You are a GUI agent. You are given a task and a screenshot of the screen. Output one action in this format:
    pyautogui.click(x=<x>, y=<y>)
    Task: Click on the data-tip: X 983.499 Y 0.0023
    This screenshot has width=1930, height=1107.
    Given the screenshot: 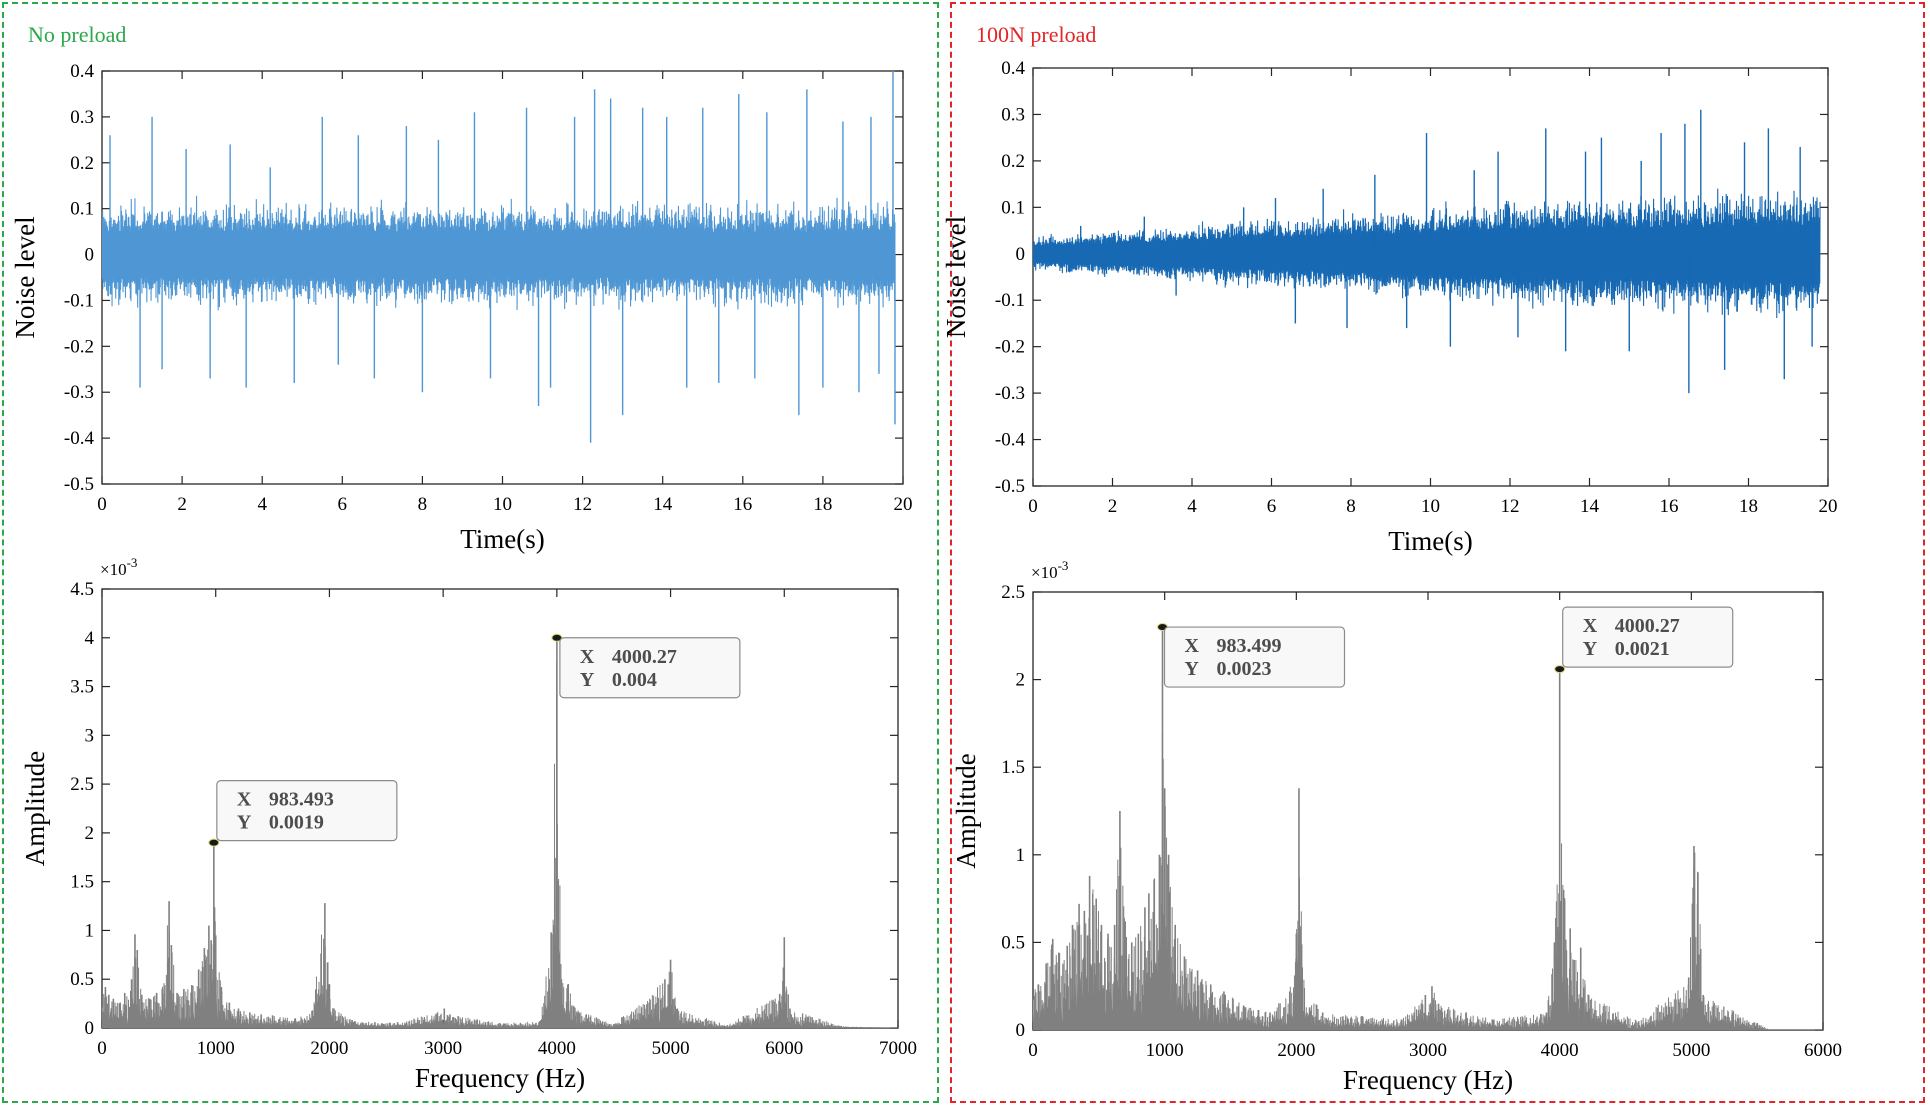 What is the action you would take?
    pyautogui.click(x=1251, y=655)
    